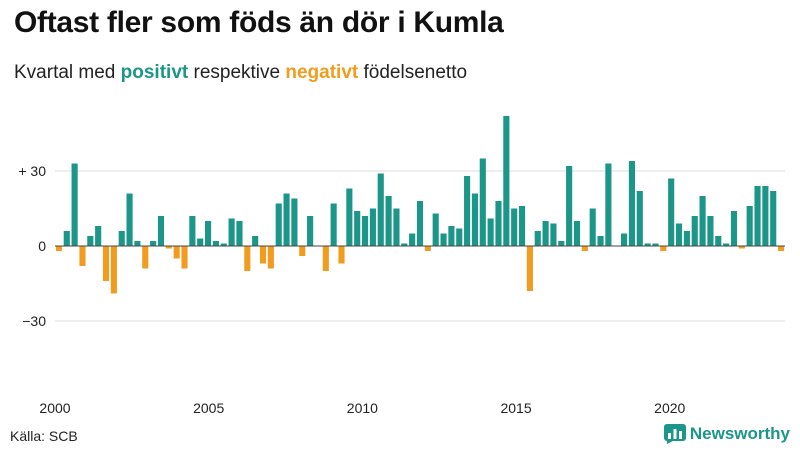 This screenshot has width=800, height=450. Describe the element at coordinates (362, 408) in the screenshot. I see `x-tick-label: 2010` at that location.